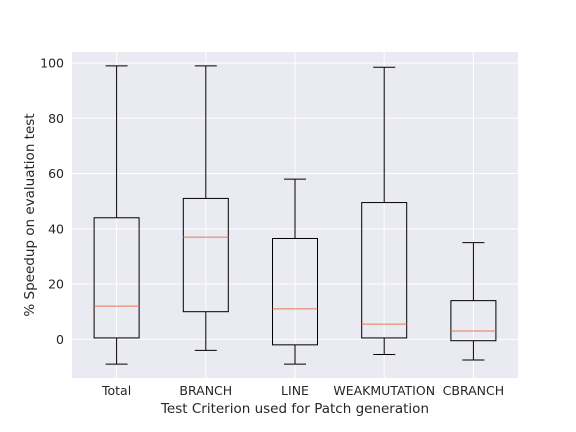  Describe the element at coordinates (52, 63) in the screenshot. I see `y-tick-label: 100` at that location.